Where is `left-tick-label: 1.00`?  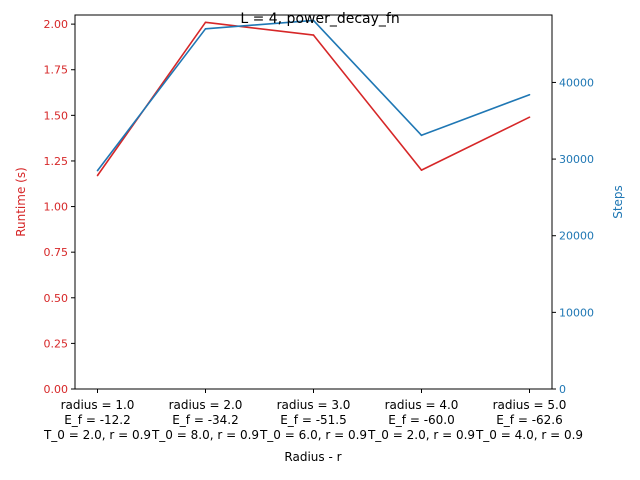 left-tick-label: 1.00 is located at coordinates (56, 207).